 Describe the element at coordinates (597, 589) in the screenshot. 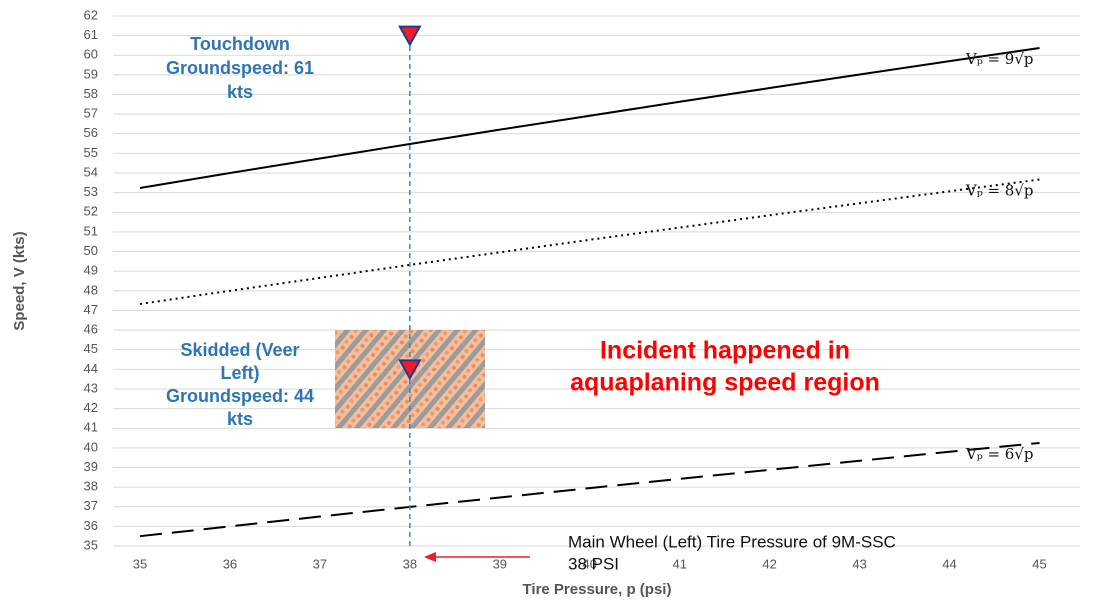

I see `x-axis-title: Tire Pressure, p (psi)` at that location.